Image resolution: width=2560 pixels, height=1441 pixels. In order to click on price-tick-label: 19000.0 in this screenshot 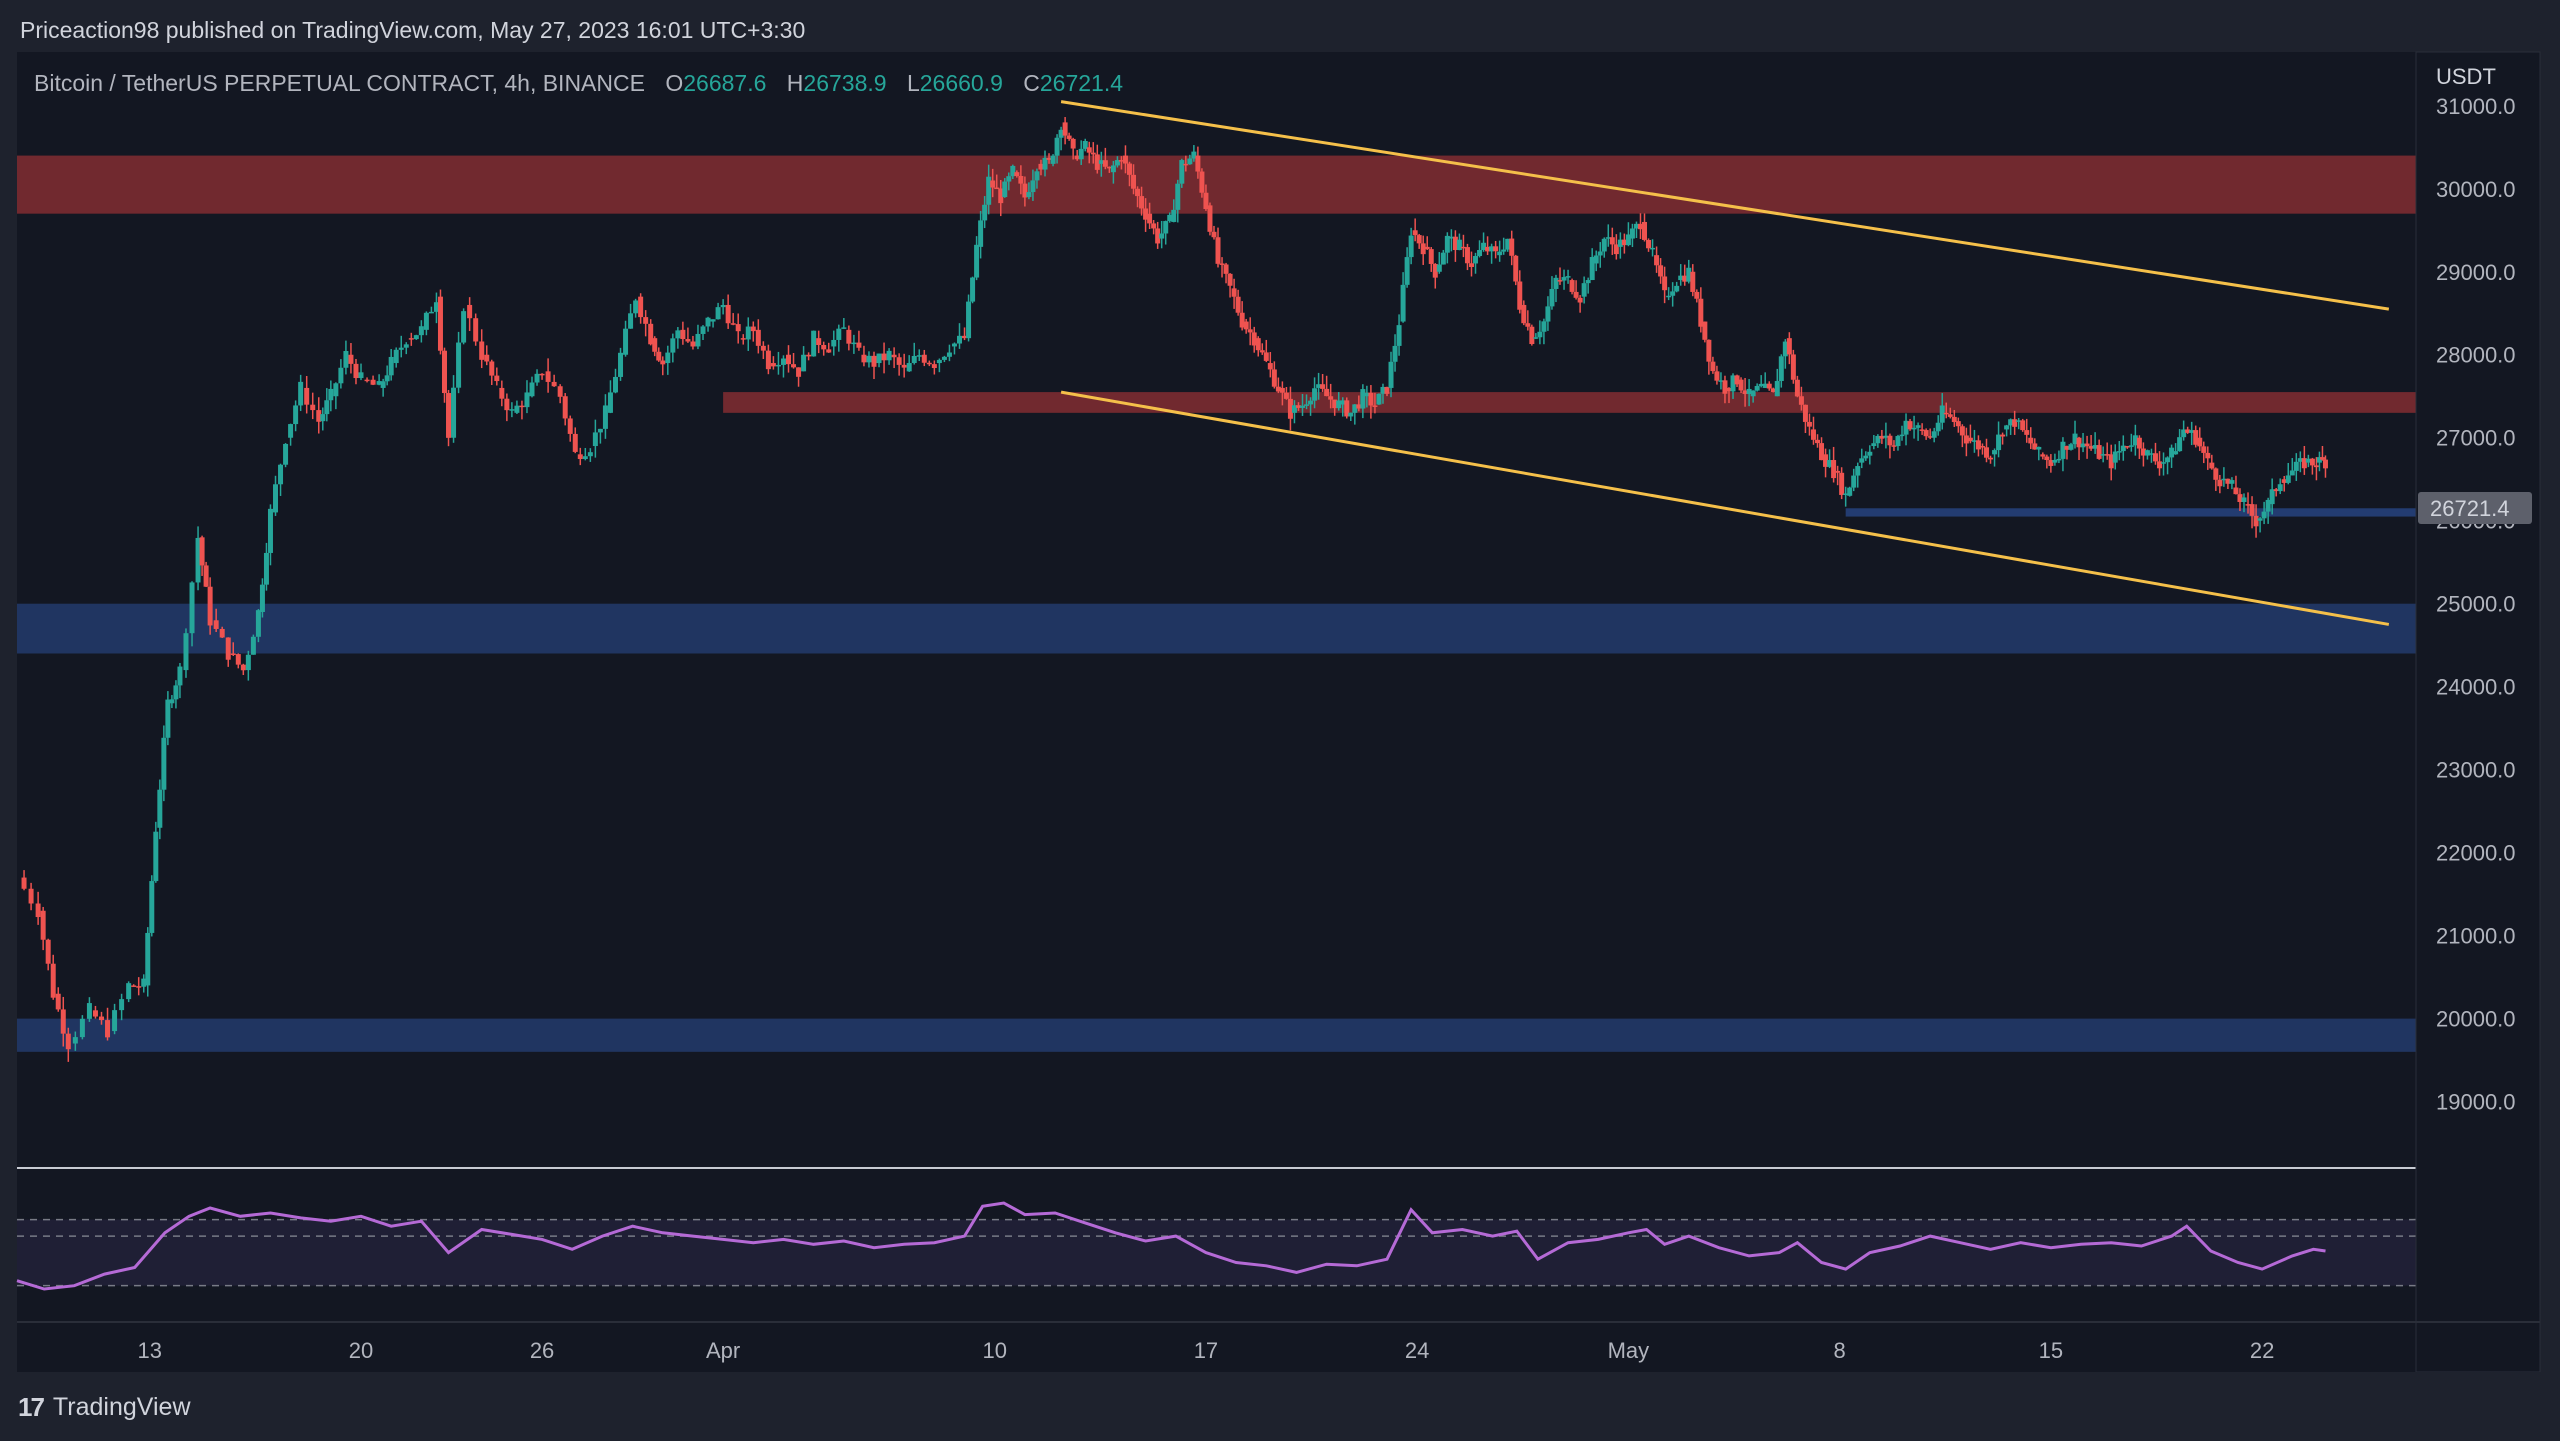, I will do `click(2476, 1102)`.